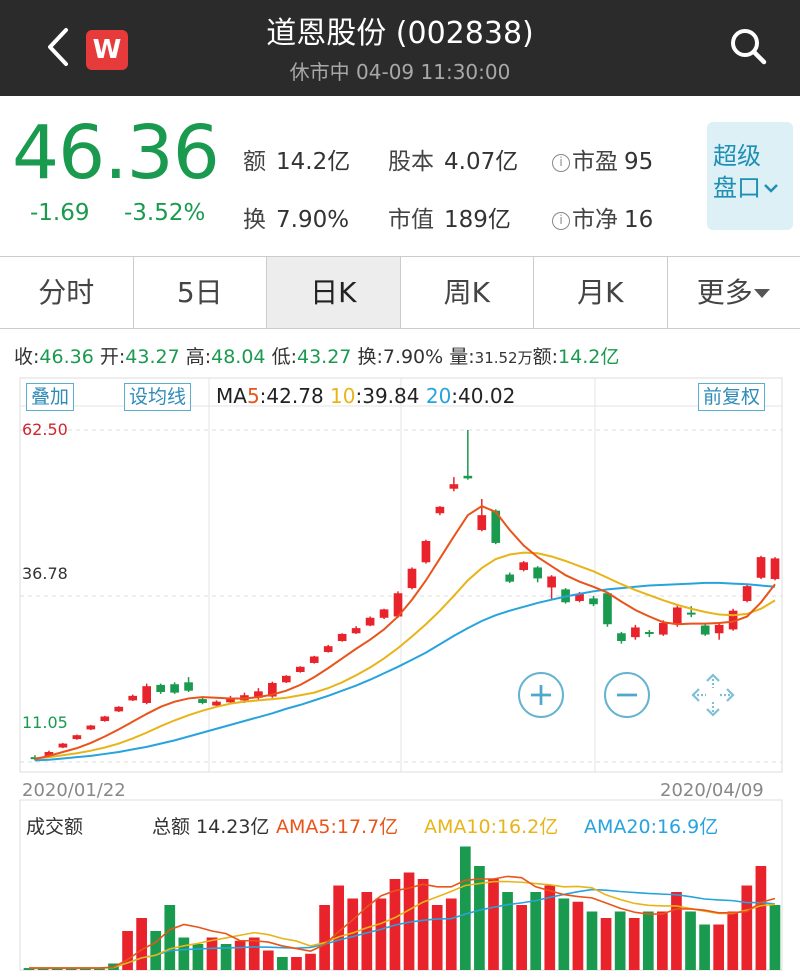  I want to click on tab-monthly-k: 月K, so click(601, 292).